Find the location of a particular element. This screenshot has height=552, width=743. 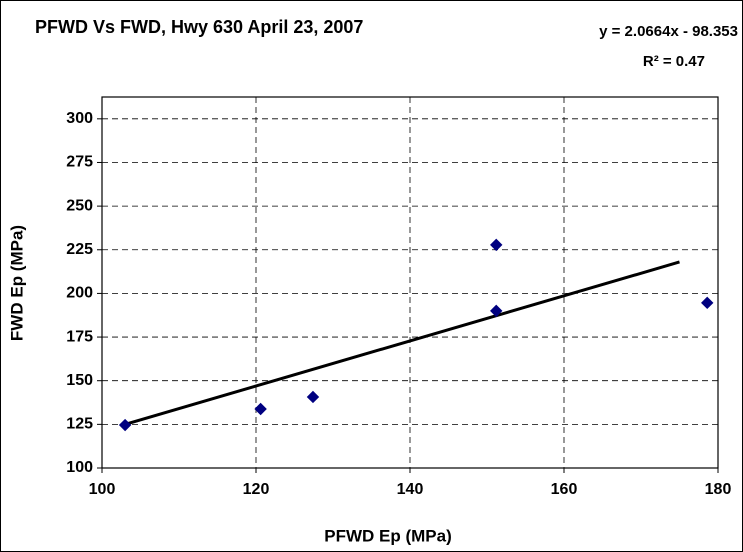

y-axis-label: FWD Ep (MPa) is located at coordinates (16, 283).